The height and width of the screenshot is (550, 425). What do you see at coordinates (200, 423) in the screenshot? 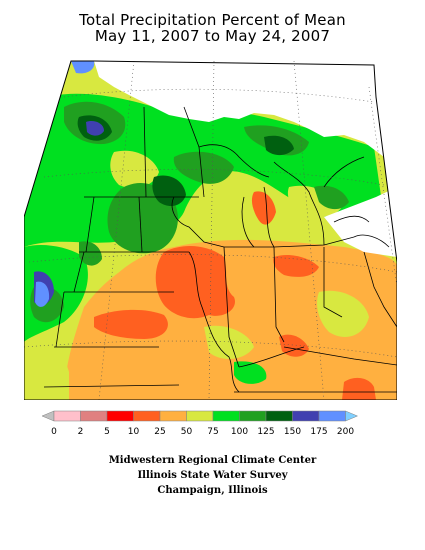
I see `color-legend: 0 2 5 10 25 50 75 100 125 150 175 200` at bounding box center [200, 423].